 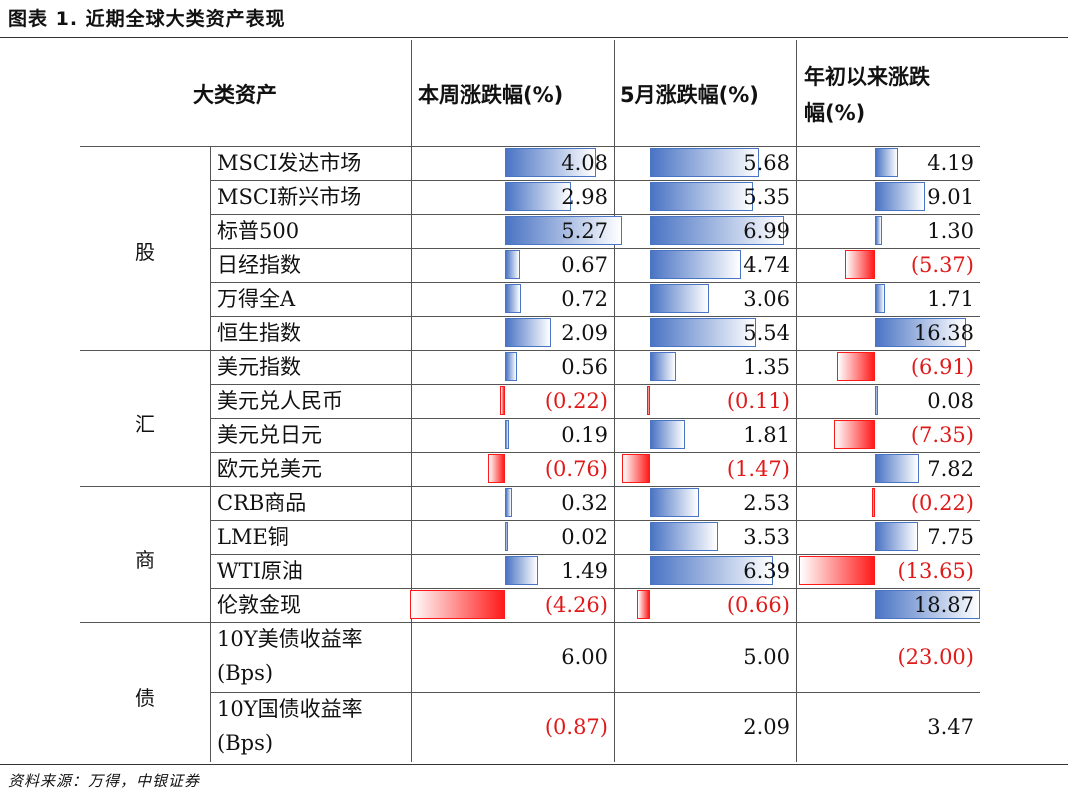 I want to click on value-label-month: 4.74, so click(x=766, y=265).